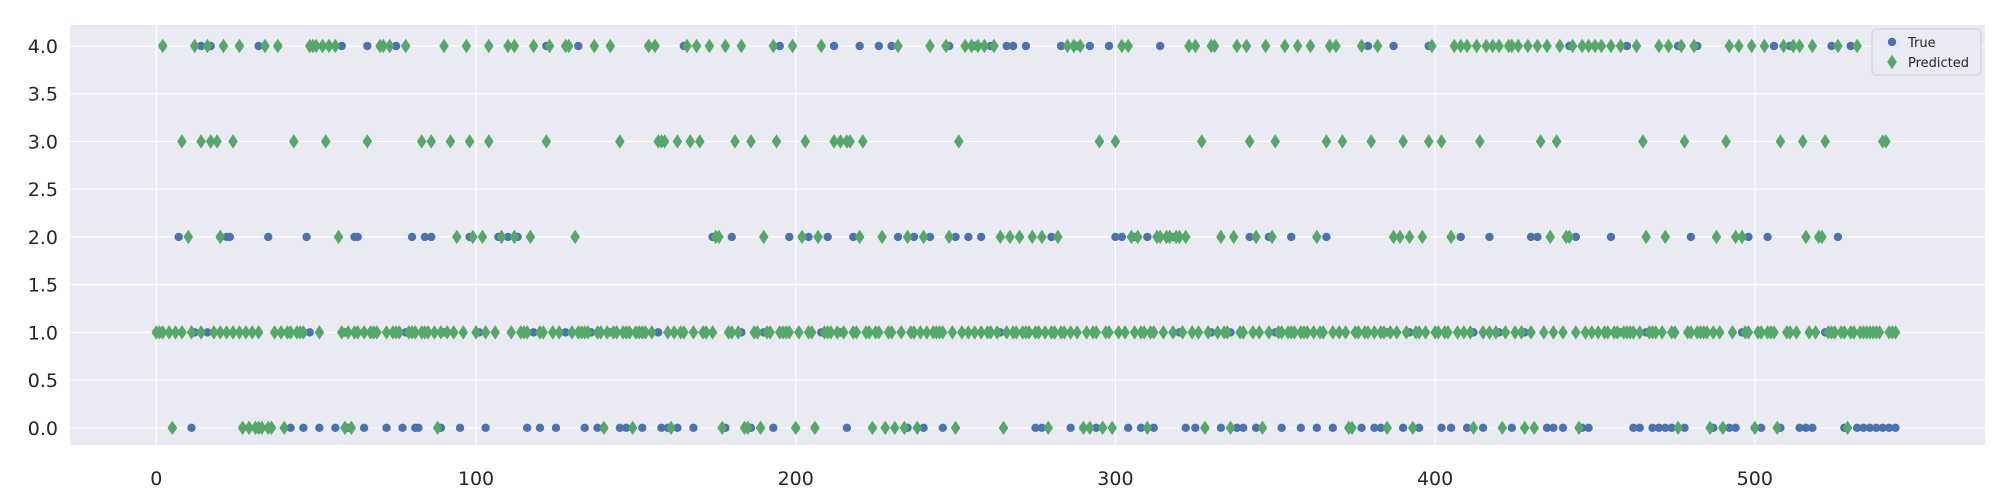 The height and width of the screenshot is (500, 2000). I want to click on y-tick-label: 0.0, so click(43, 429).